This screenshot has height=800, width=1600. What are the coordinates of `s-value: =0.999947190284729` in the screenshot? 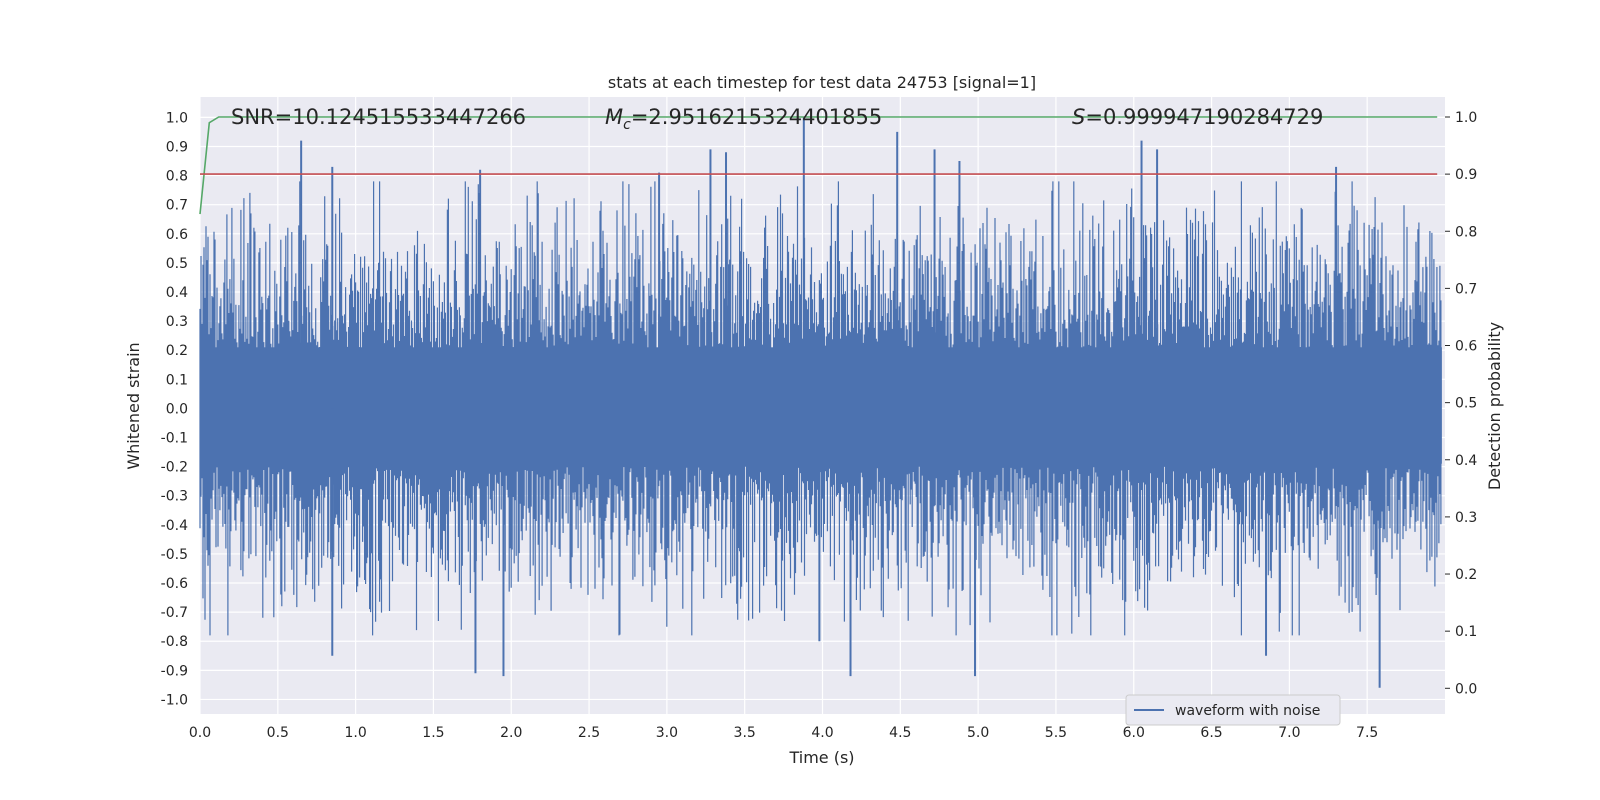 It's located at (1204, 117).